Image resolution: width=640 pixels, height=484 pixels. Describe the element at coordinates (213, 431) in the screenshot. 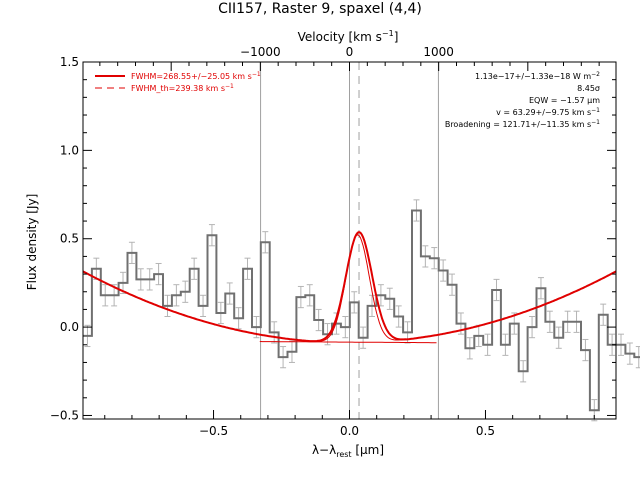

I see `x-tick-label: −0.5` at that location.